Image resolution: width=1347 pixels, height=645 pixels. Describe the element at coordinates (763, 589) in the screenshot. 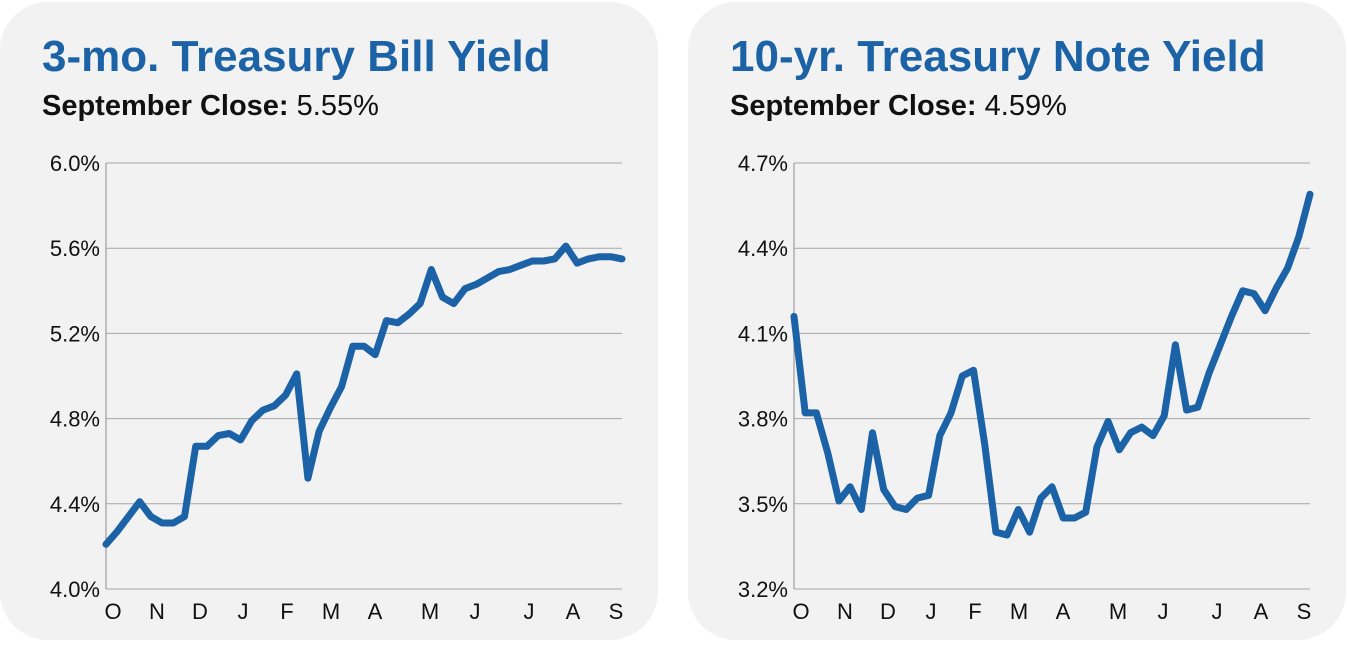

I see `y-tick-label: 3.2%` at that location.